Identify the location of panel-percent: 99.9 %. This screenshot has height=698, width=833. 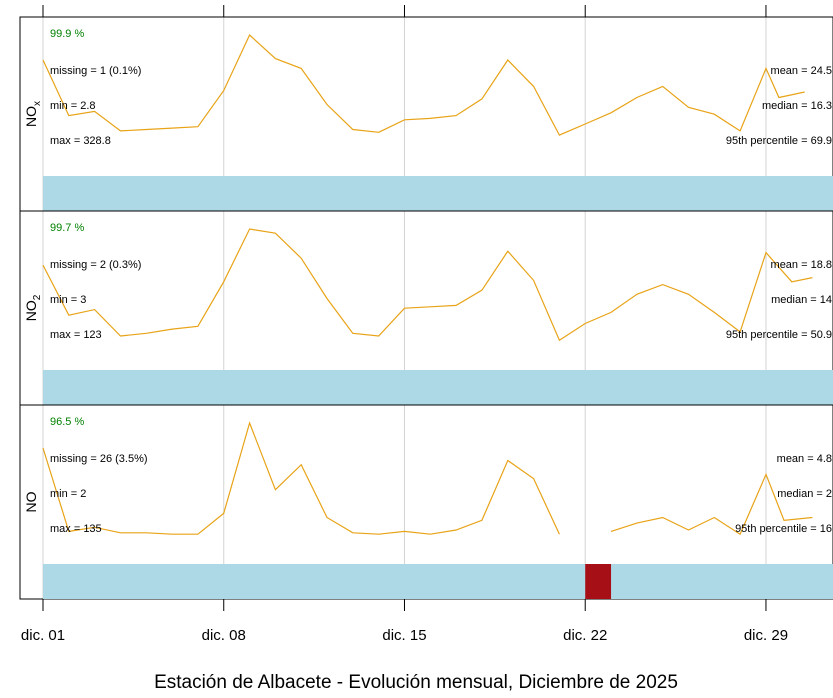
(67, 34).